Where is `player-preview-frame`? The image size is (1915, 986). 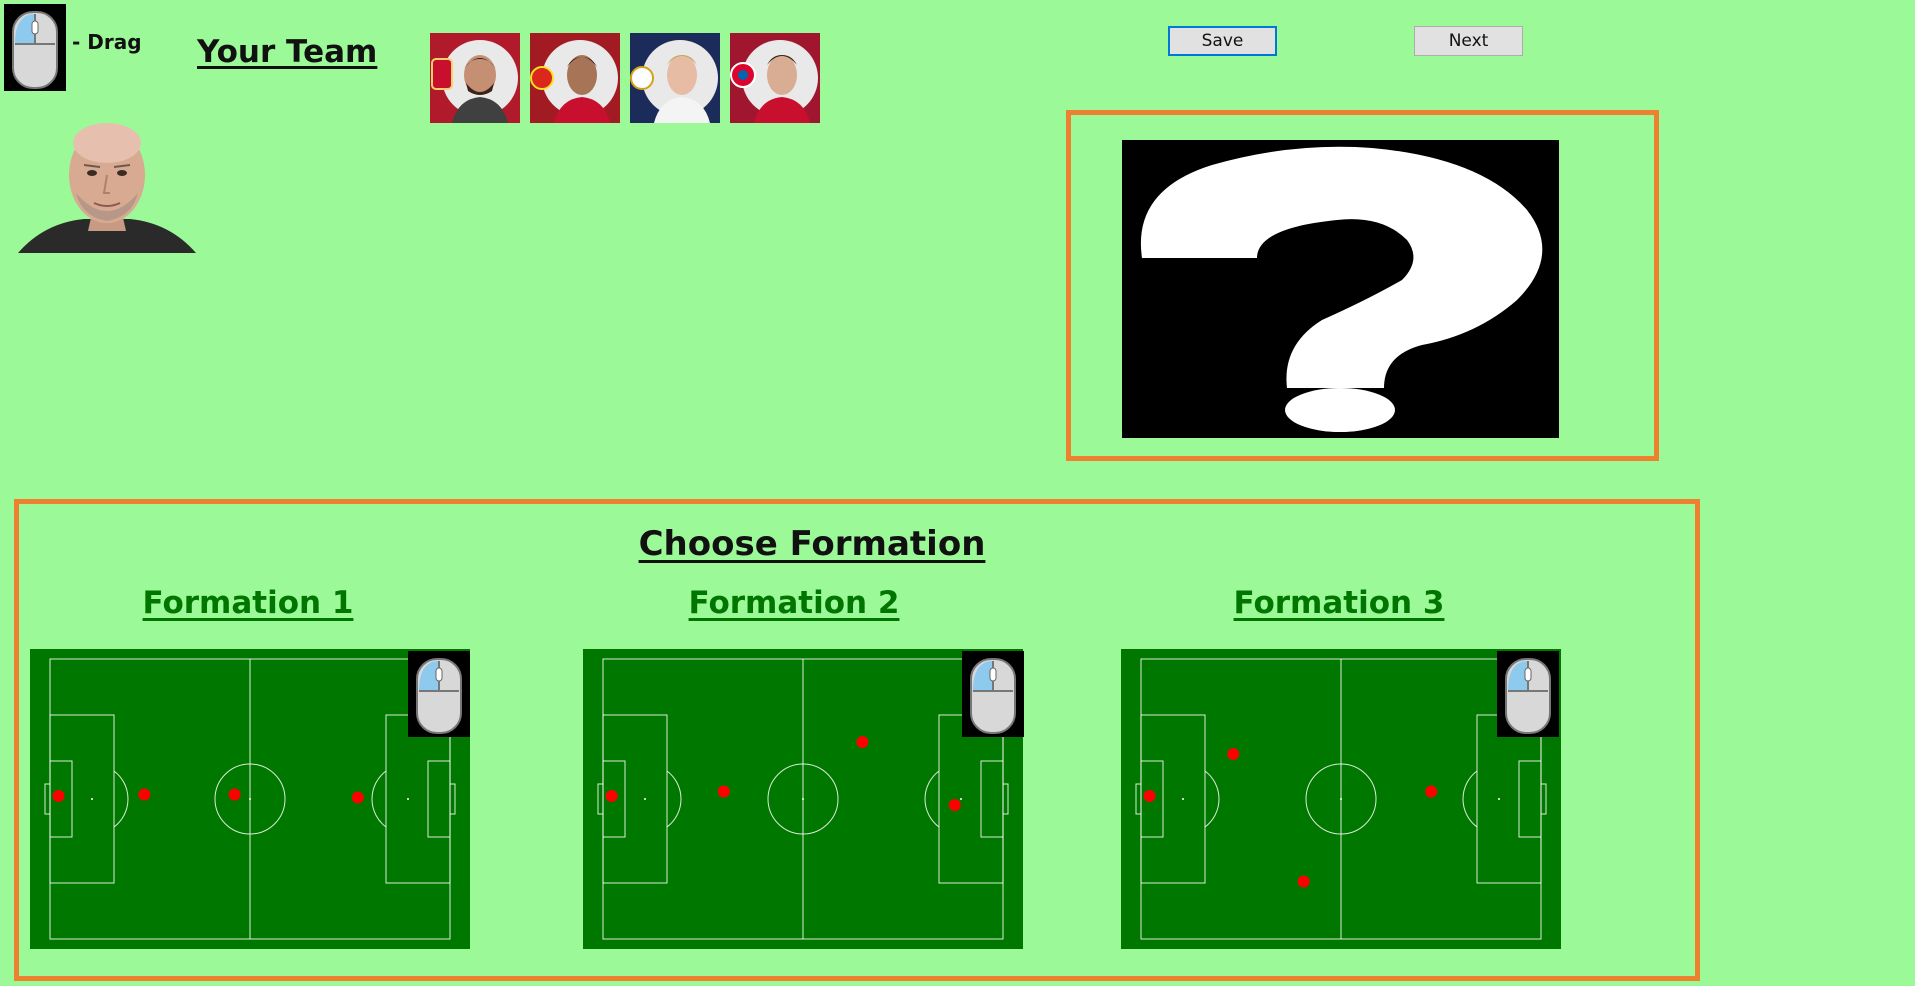
player-preview-frame is located at coordinates (1362, 285).